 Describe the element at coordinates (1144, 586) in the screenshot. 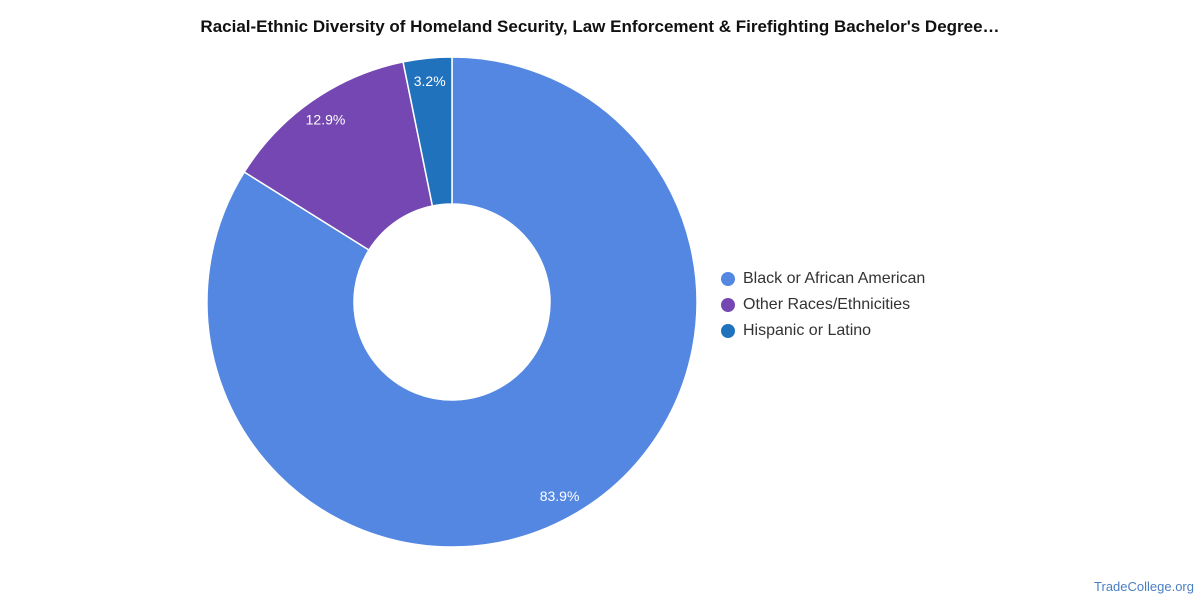

I see `source-link: TradeCollege.org` at that location.